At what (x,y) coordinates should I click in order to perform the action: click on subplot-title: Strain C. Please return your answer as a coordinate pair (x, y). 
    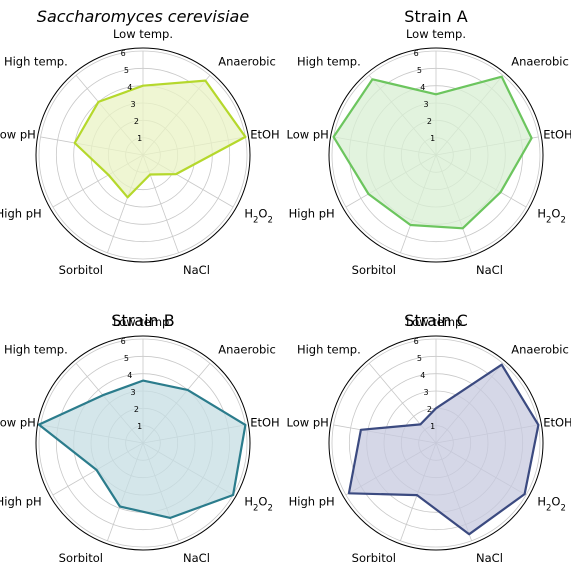
    Looking at the image, I should click on (436, 320).